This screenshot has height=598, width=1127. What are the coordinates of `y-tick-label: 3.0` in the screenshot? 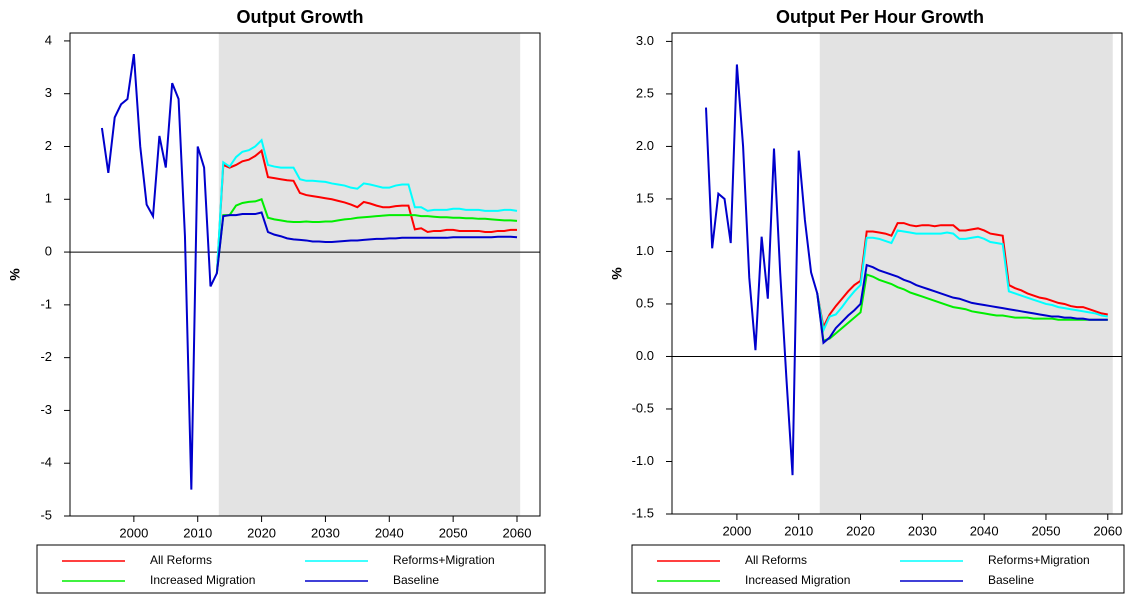 It's located at (645, 40).